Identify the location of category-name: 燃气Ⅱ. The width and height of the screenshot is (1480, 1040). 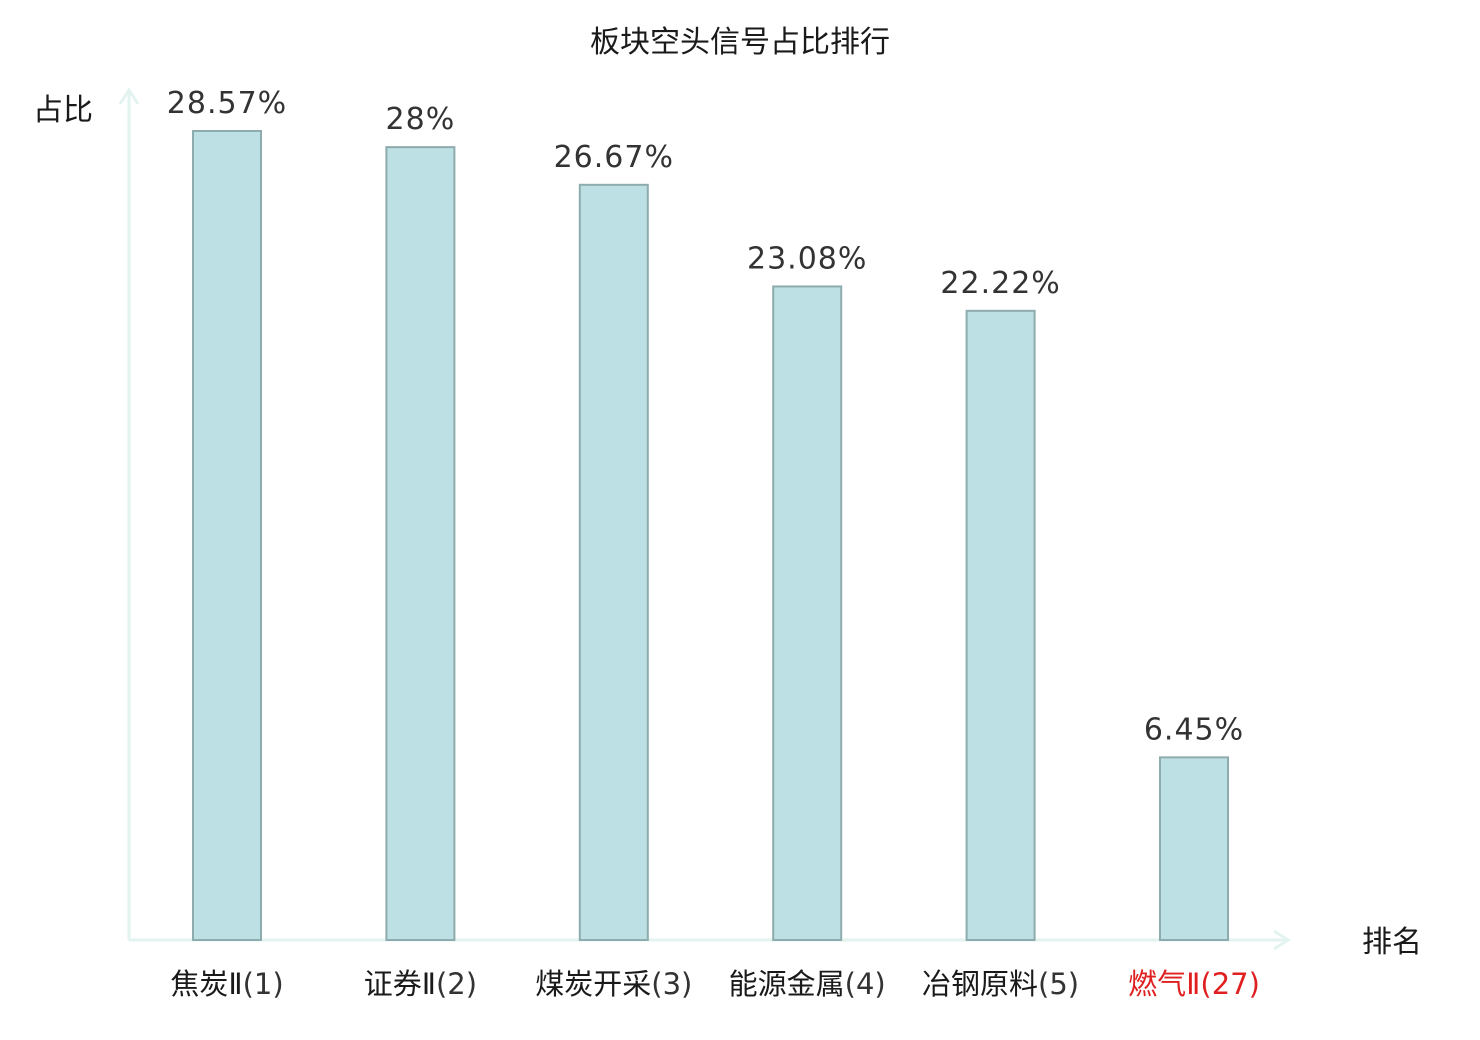
(1164, 984).